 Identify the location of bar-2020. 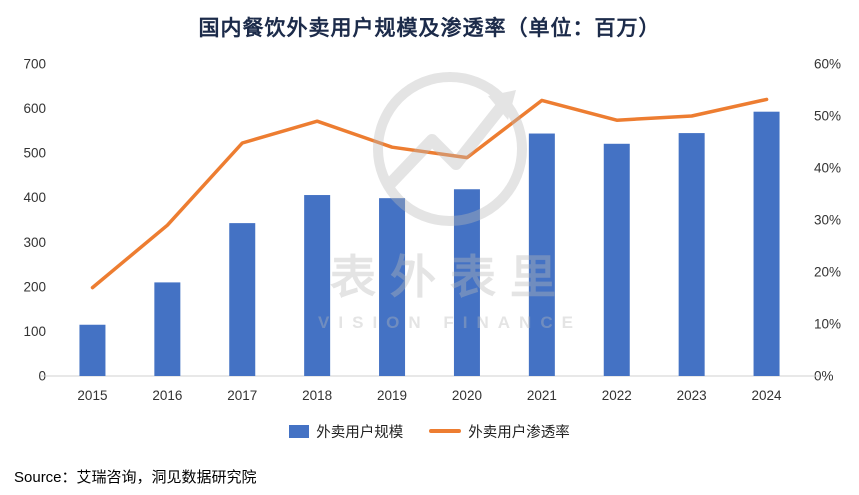
(466, 282).